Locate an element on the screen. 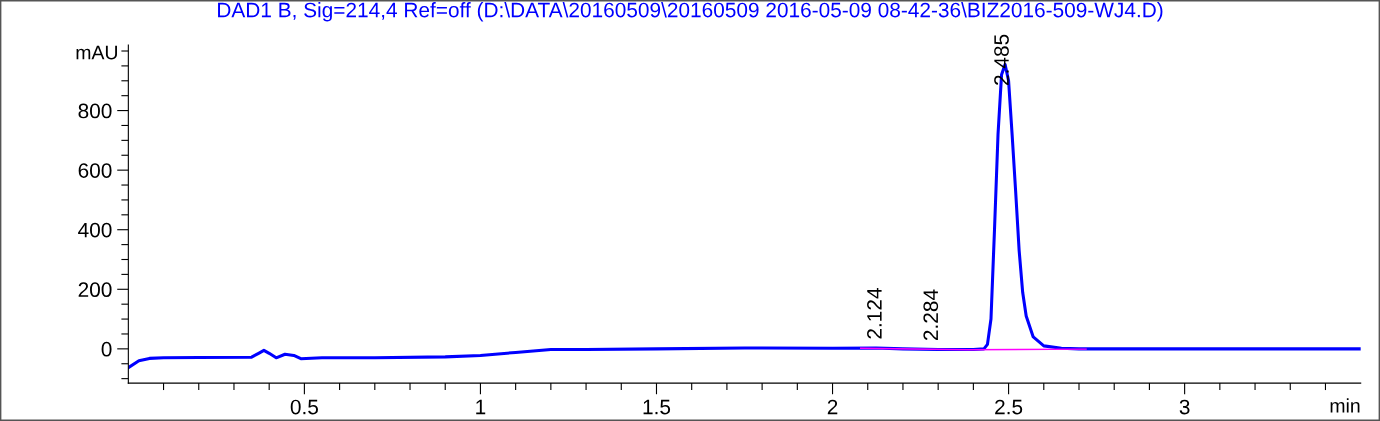  x-axis-title: min is located at coordinates (1345, 405).